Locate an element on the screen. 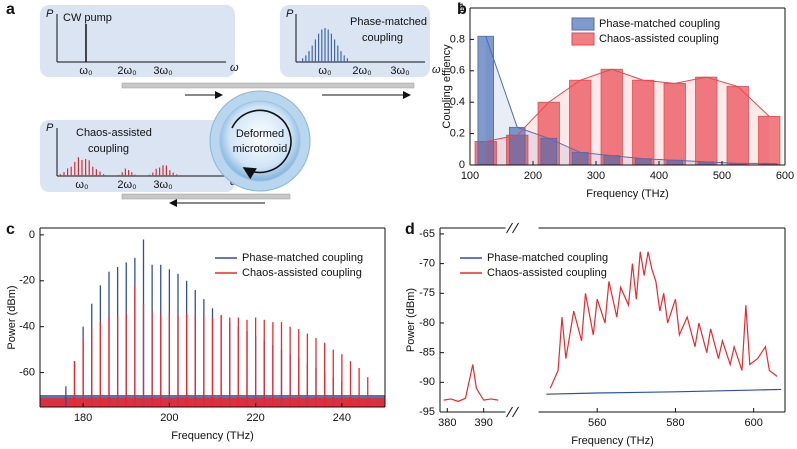  x-tick-label: 560 is located at coordinates (597, 423).